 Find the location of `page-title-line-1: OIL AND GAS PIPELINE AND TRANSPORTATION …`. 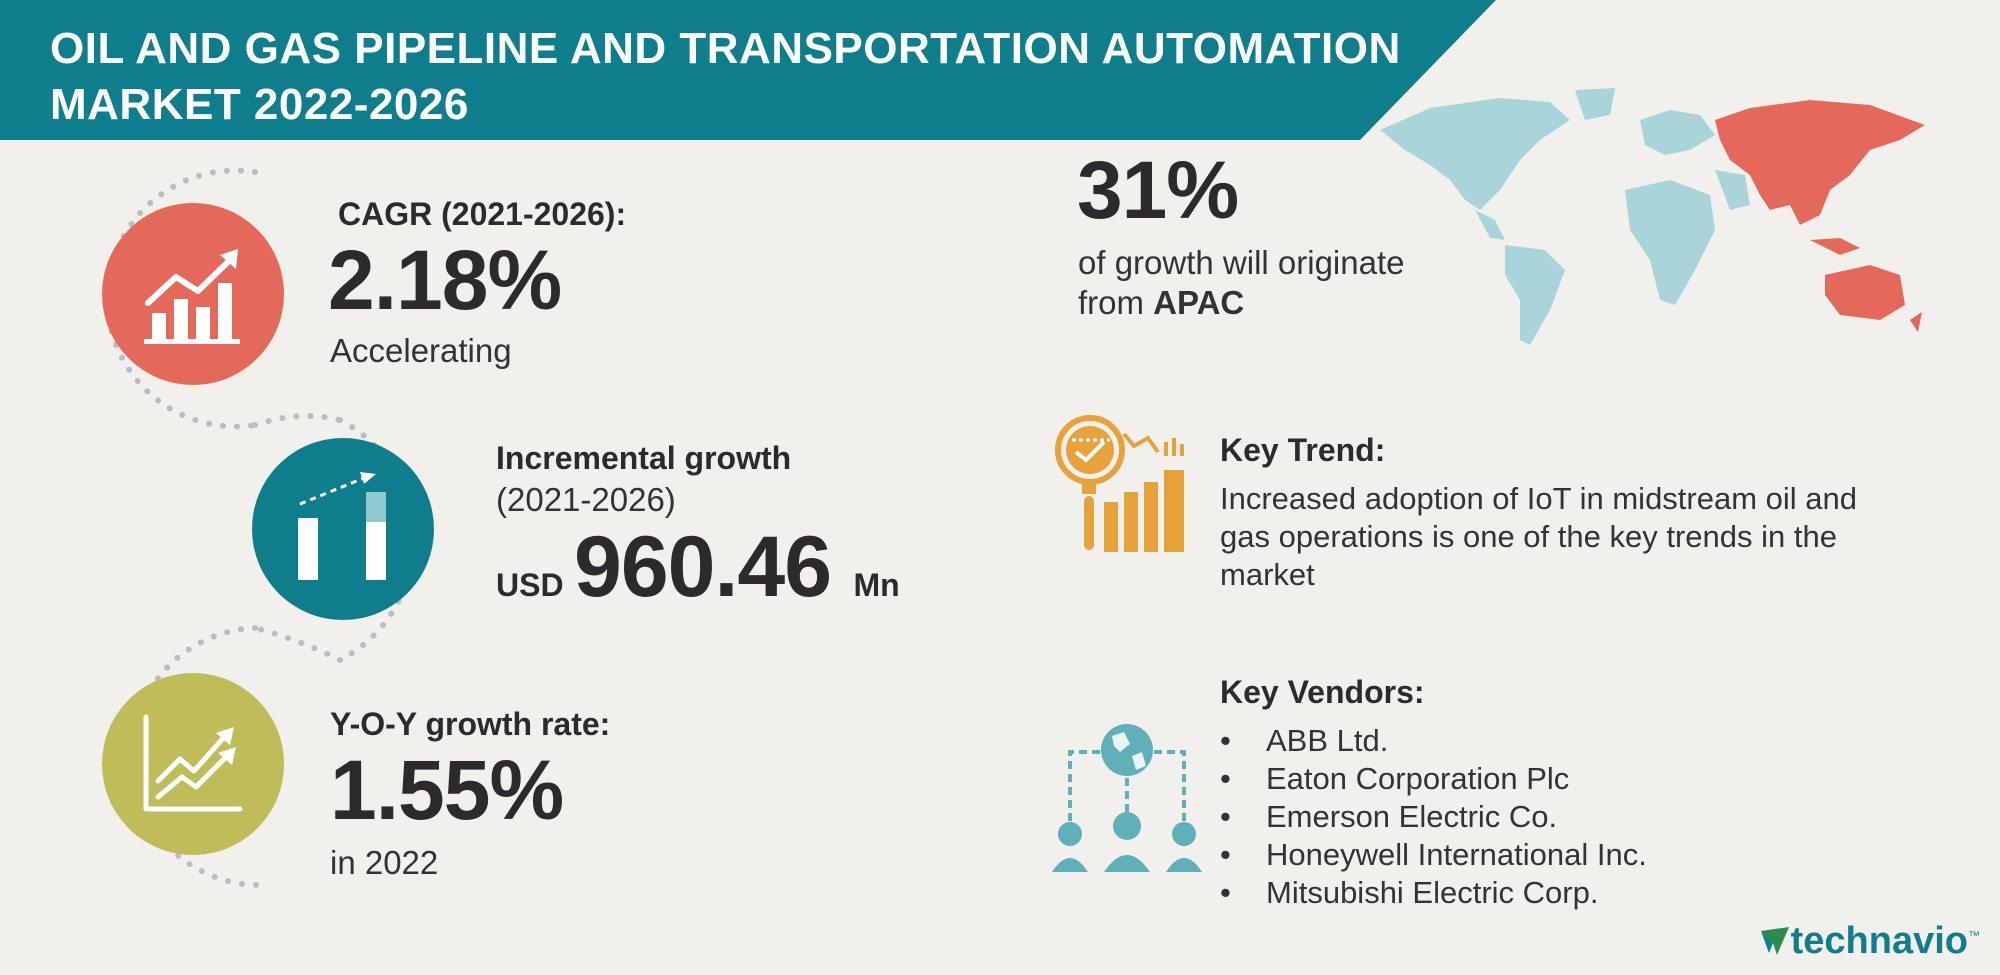

page-title-line-1: OIL AND GAS PIPELINE AND TRANSPORTATION … is located at coordinates (725, 48).